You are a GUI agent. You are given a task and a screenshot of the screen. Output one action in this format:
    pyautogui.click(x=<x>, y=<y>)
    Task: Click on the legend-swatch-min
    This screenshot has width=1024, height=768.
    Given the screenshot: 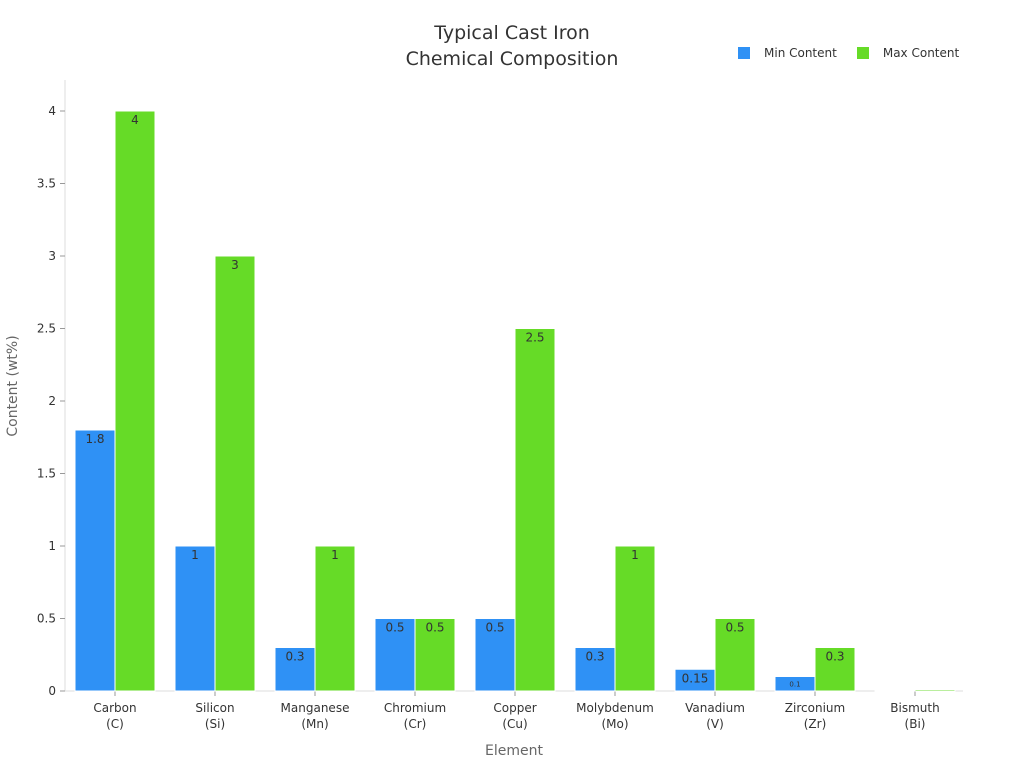 What is the action you would take?
    pyautogui.click(x=744, y=53)
    